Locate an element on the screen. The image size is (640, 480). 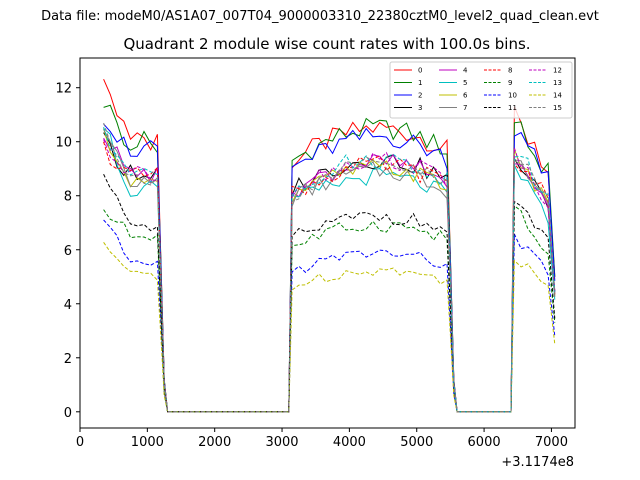
legend-label-0: 0 is located at coordinates (420, 71).